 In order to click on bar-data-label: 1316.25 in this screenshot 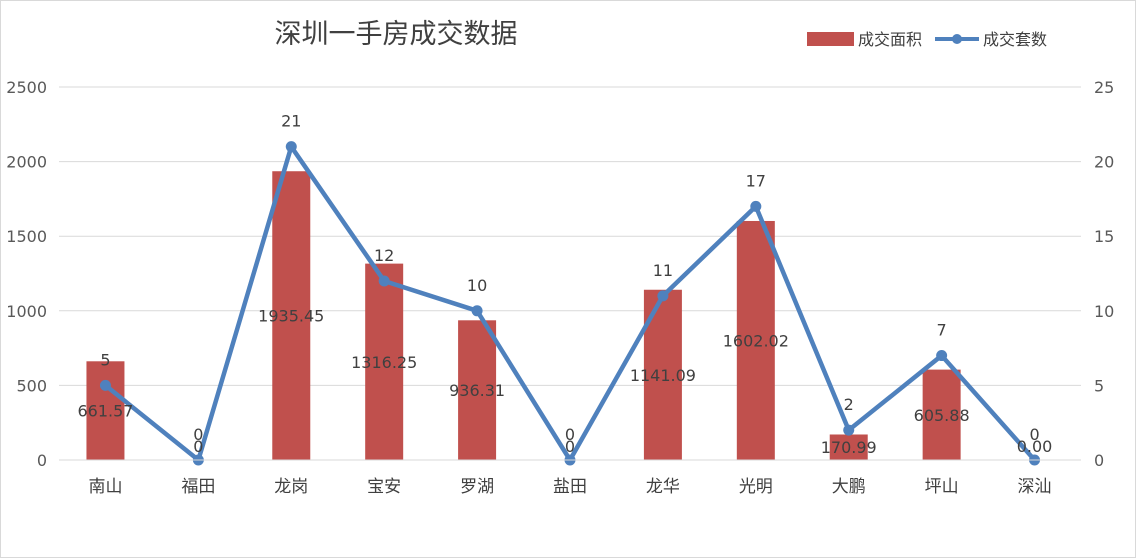, I will do `click(384, 362)`.